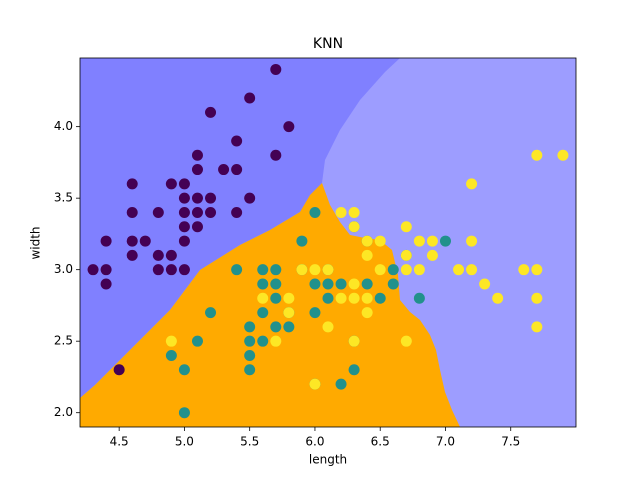 The width and height of the screenshot is (640, 480). What do you see at coordinates (63, 412) in the screenshot?
I see `y-tick-label: 2.0` at bounding box center [63, 412].